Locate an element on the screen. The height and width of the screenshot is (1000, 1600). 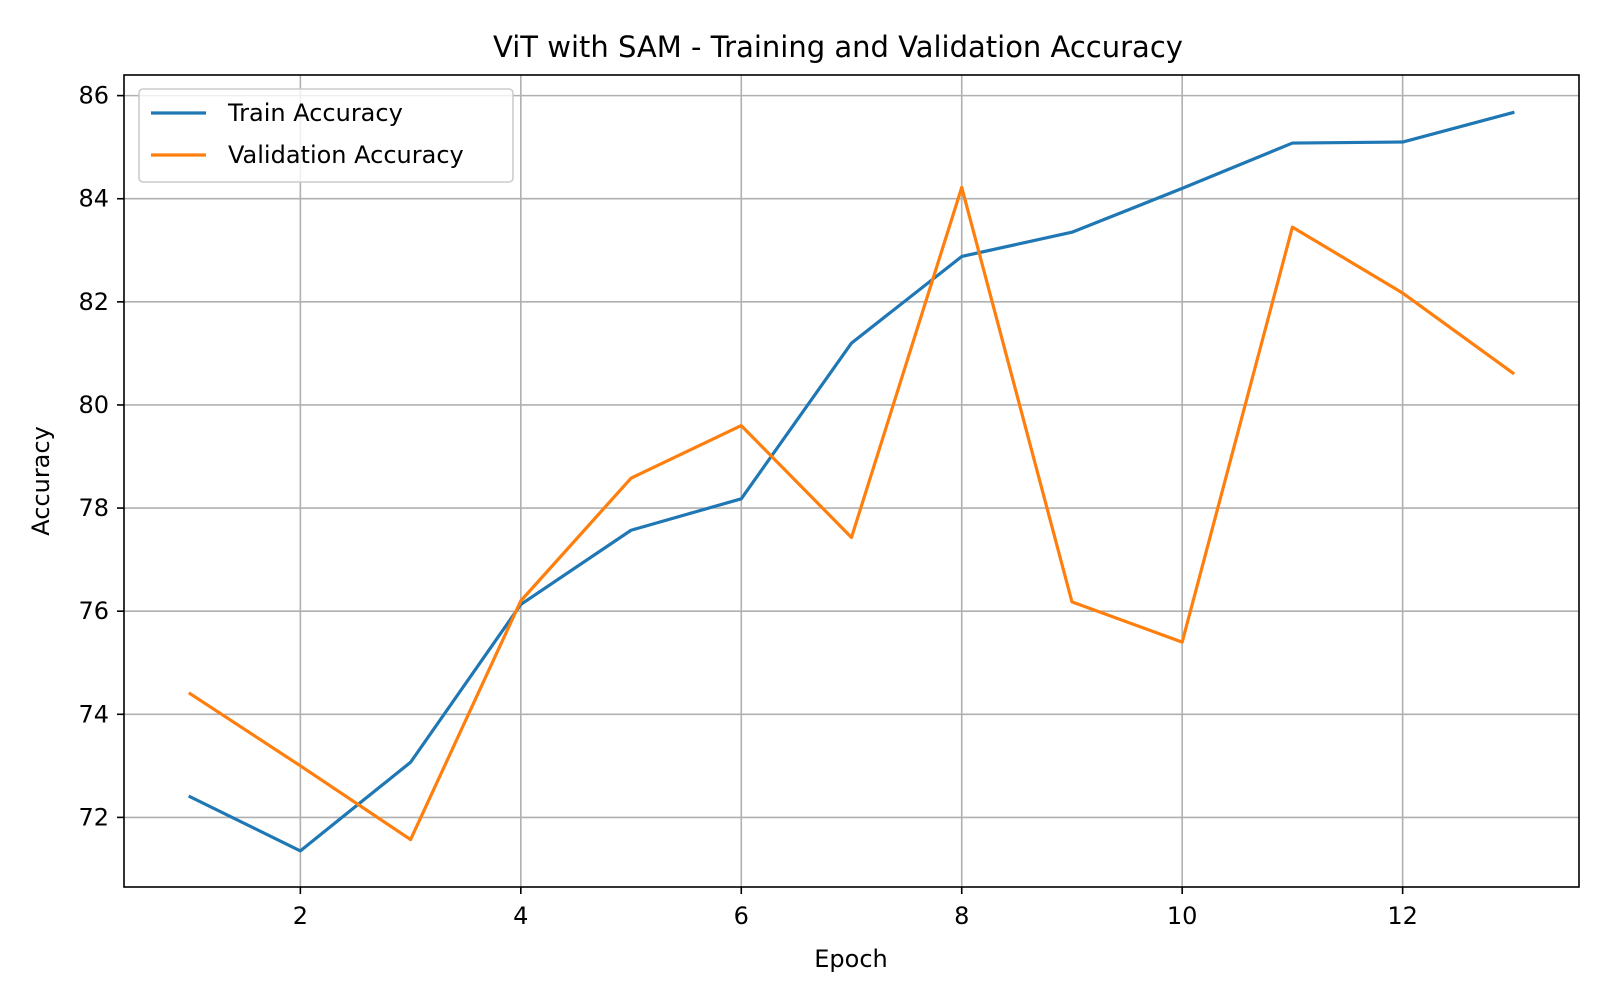
x-tick-label-4: 4 is located at coordinates (520, 916).